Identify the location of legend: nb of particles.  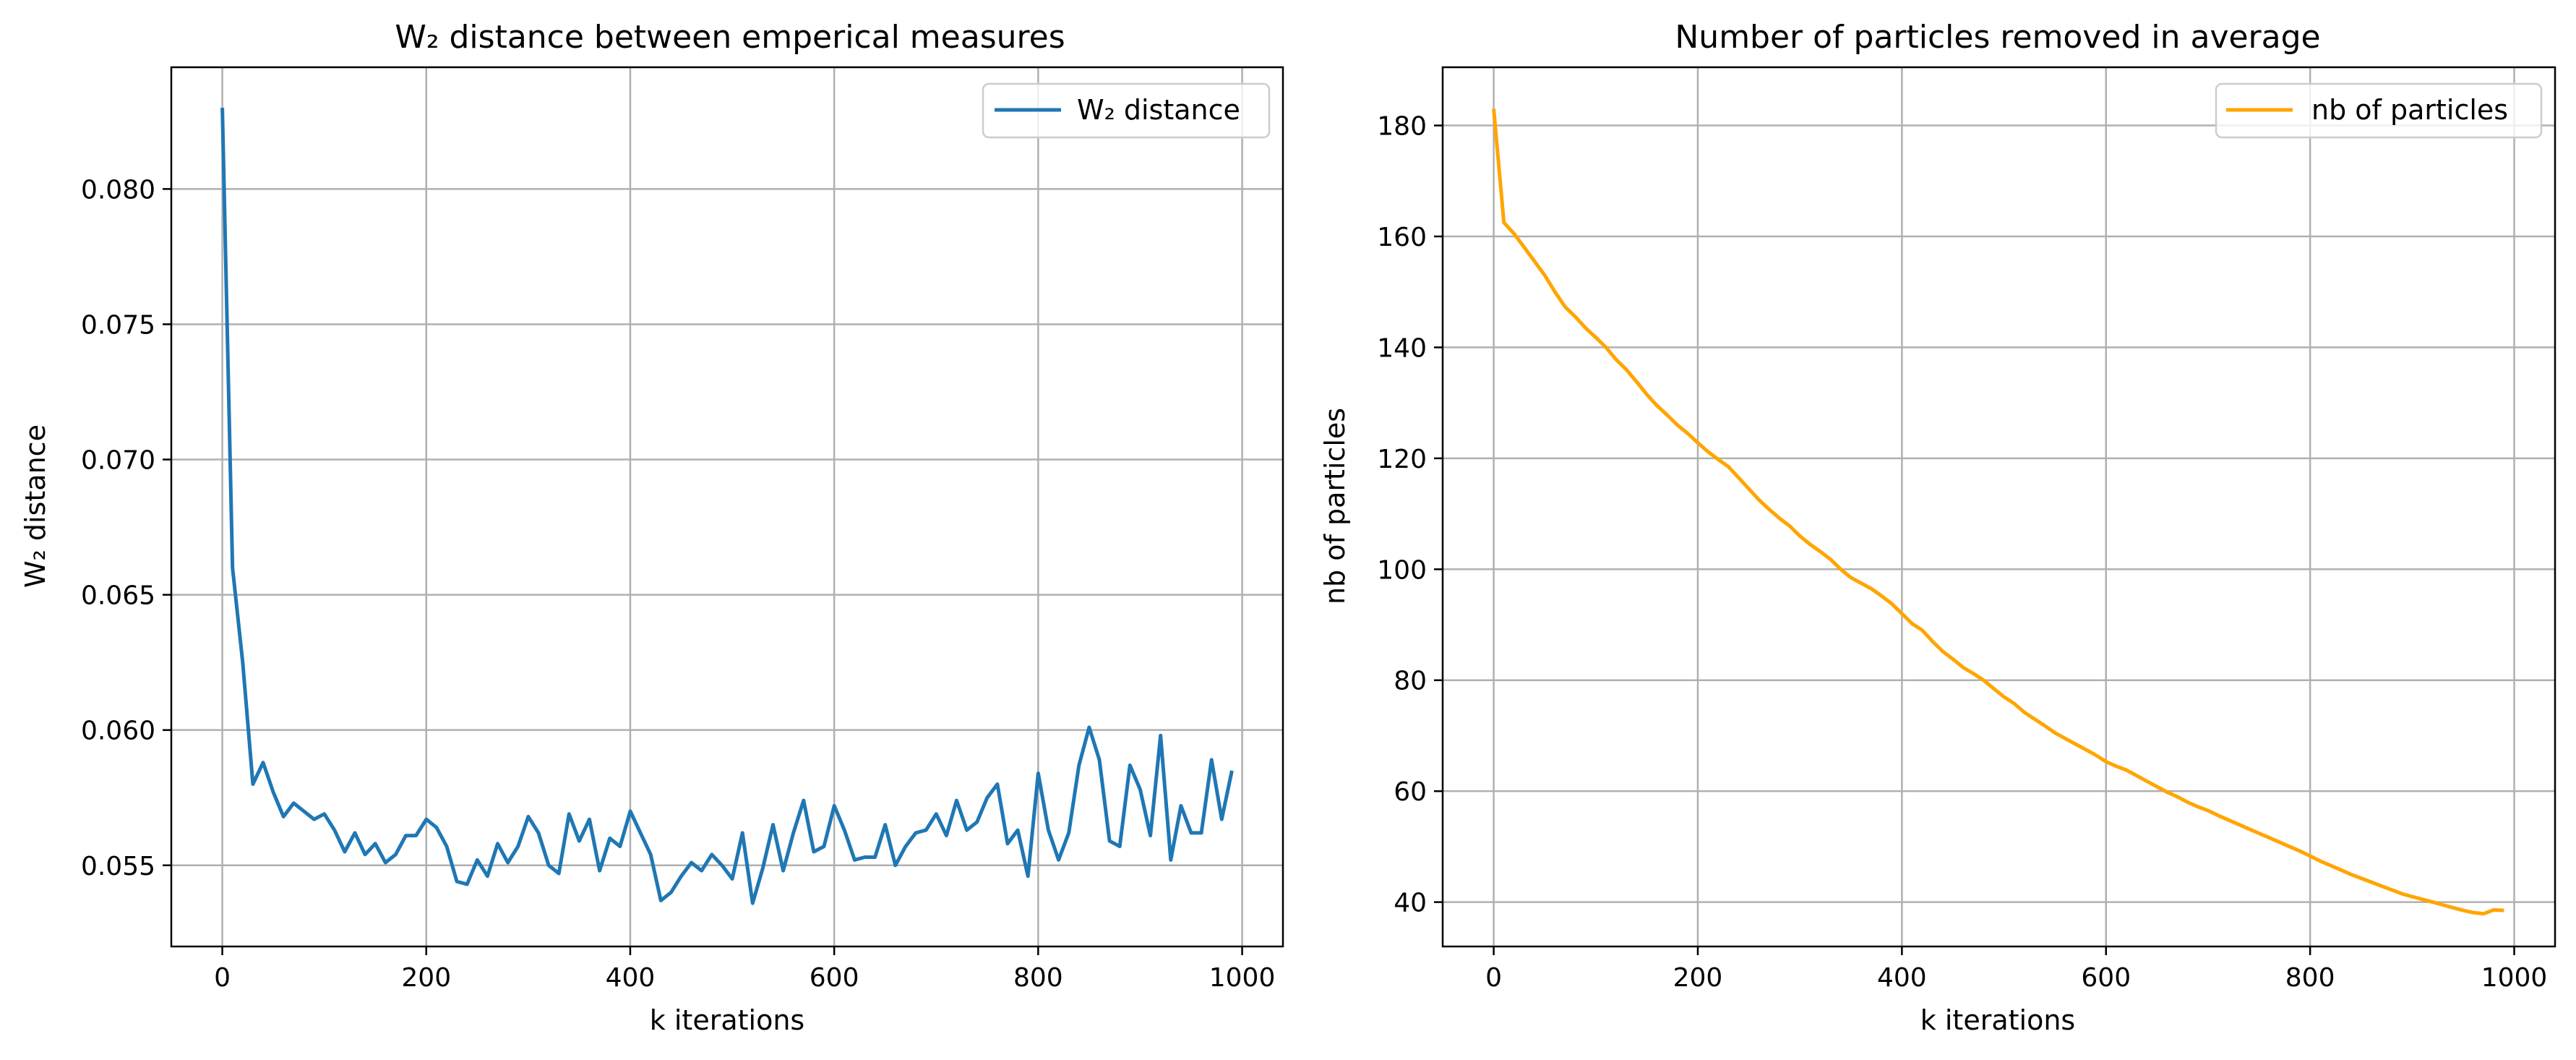
(2379, 110).